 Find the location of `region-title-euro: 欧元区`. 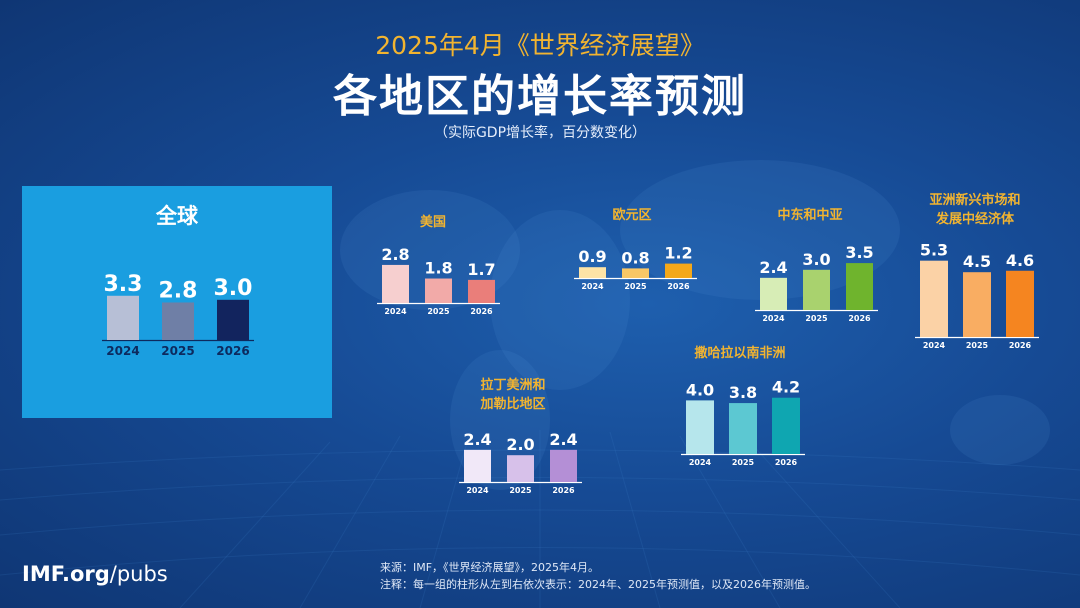

region-title-euro: 欧元区 is located at coordinates (632, 215).